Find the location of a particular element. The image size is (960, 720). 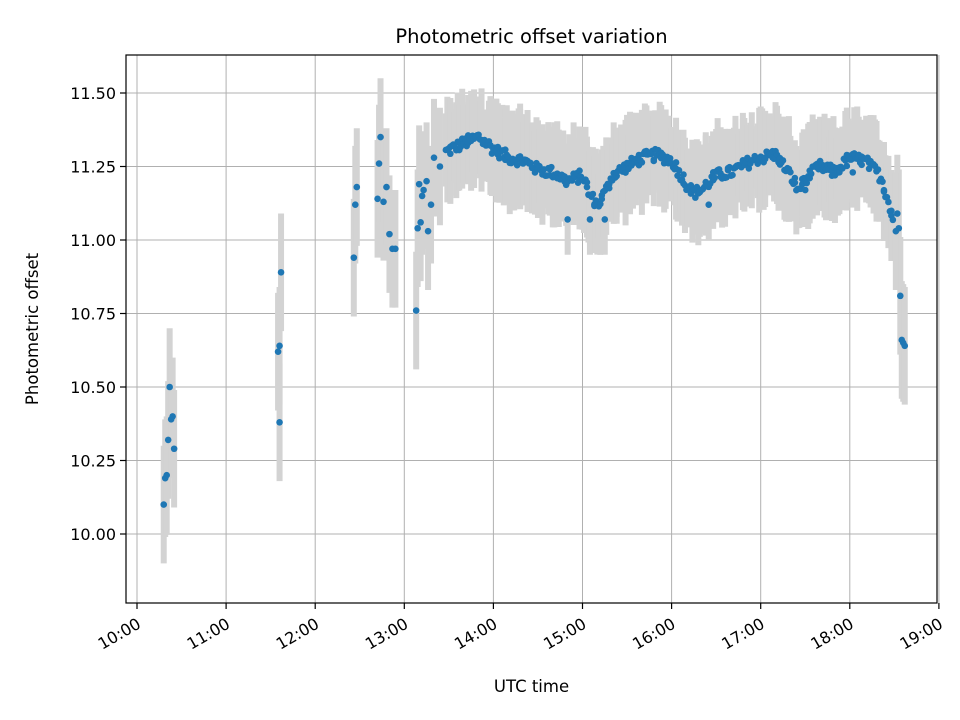

y-tick-label: 11.50 is located at coordinates (93, 93).